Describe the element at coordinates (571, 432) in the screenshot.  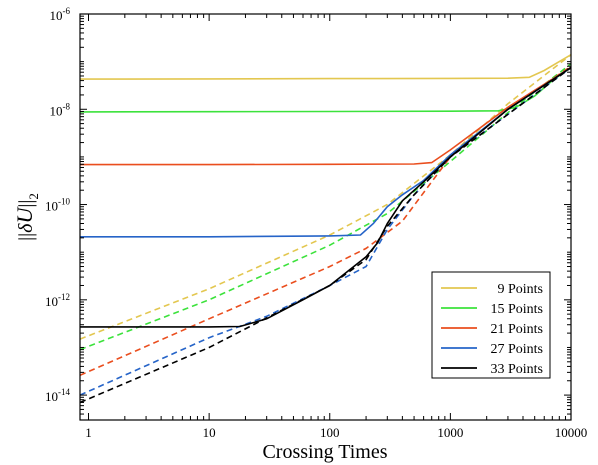
I see `x-tick-label: 10000` at that location.